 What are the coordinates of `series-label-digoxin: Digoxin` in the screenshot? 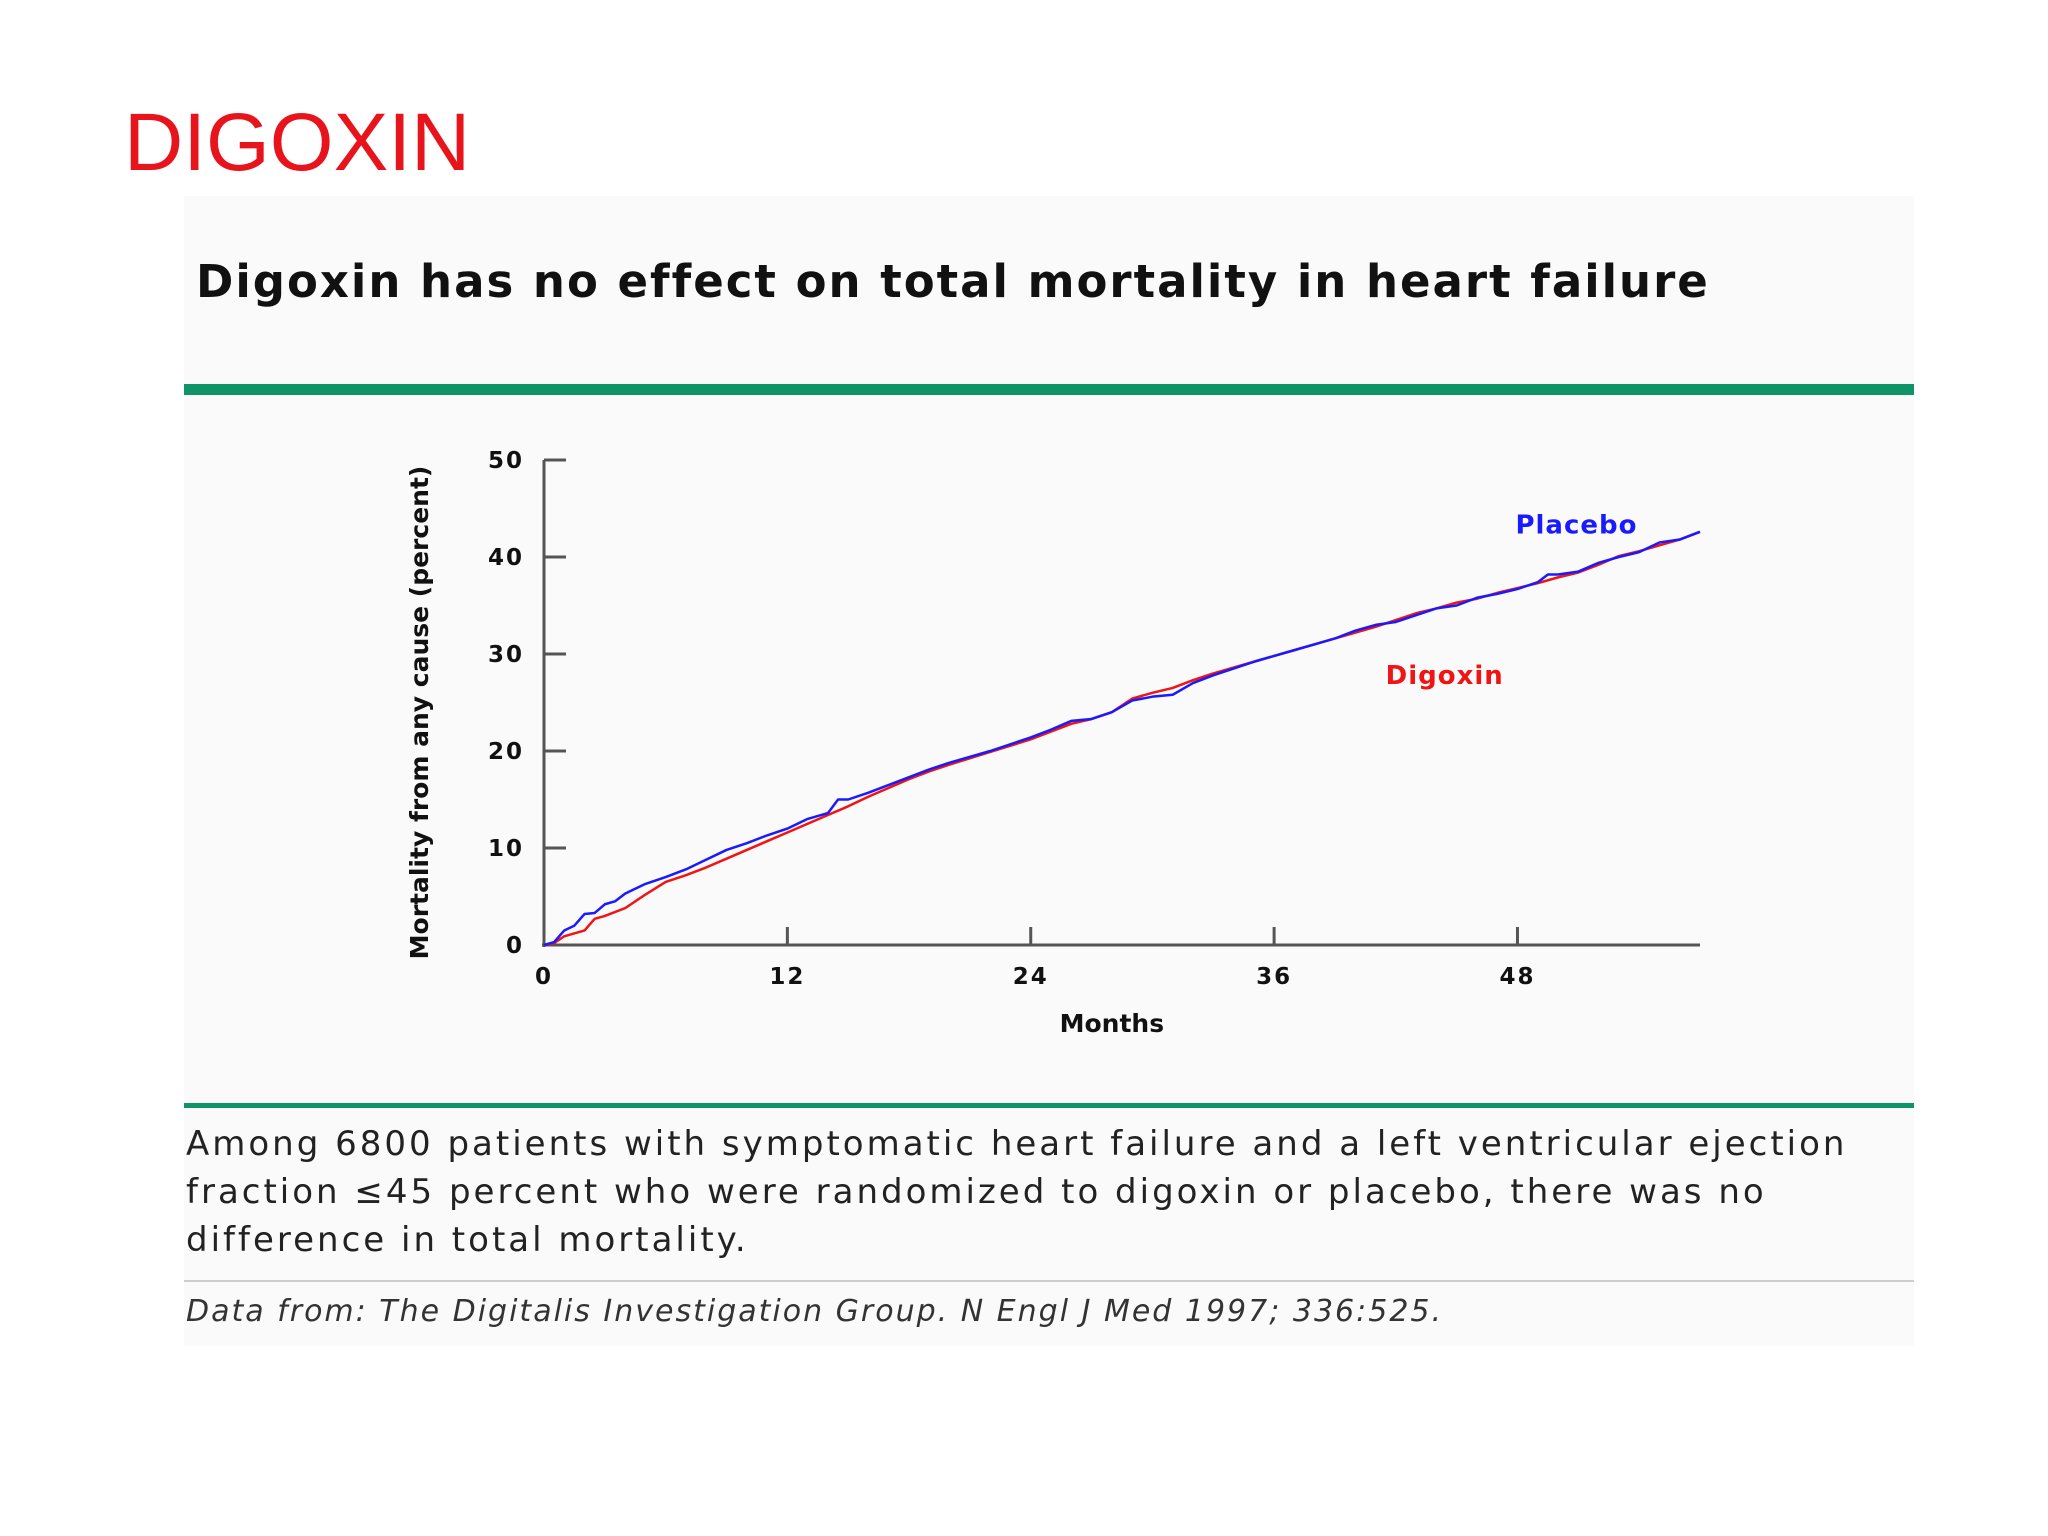 It's located at (1445, 676).